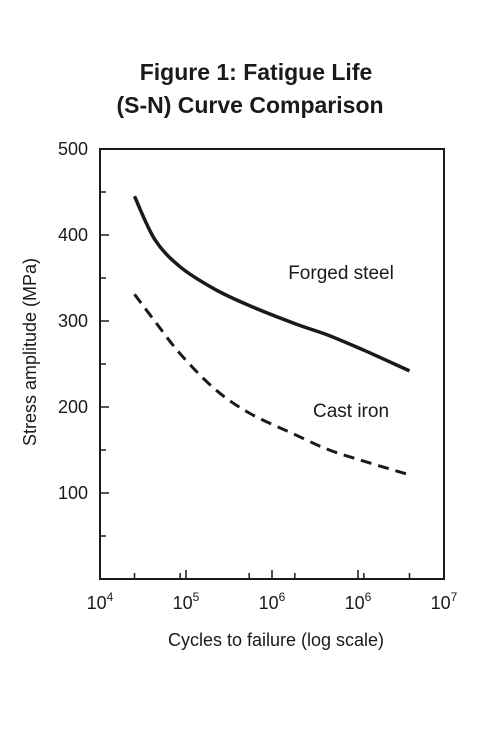 The height and width of the screenshot is (734, 488). I want to click on x-tick-label: 10⁵, so click(186, 601).